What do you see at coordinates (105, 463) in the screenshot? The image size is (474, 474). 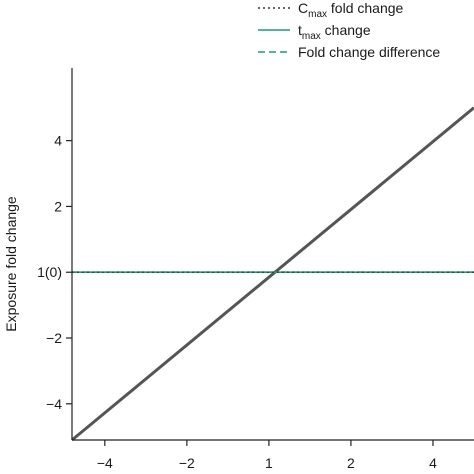 I see `x-tick-label: −4` at bounding box center [105, 463].